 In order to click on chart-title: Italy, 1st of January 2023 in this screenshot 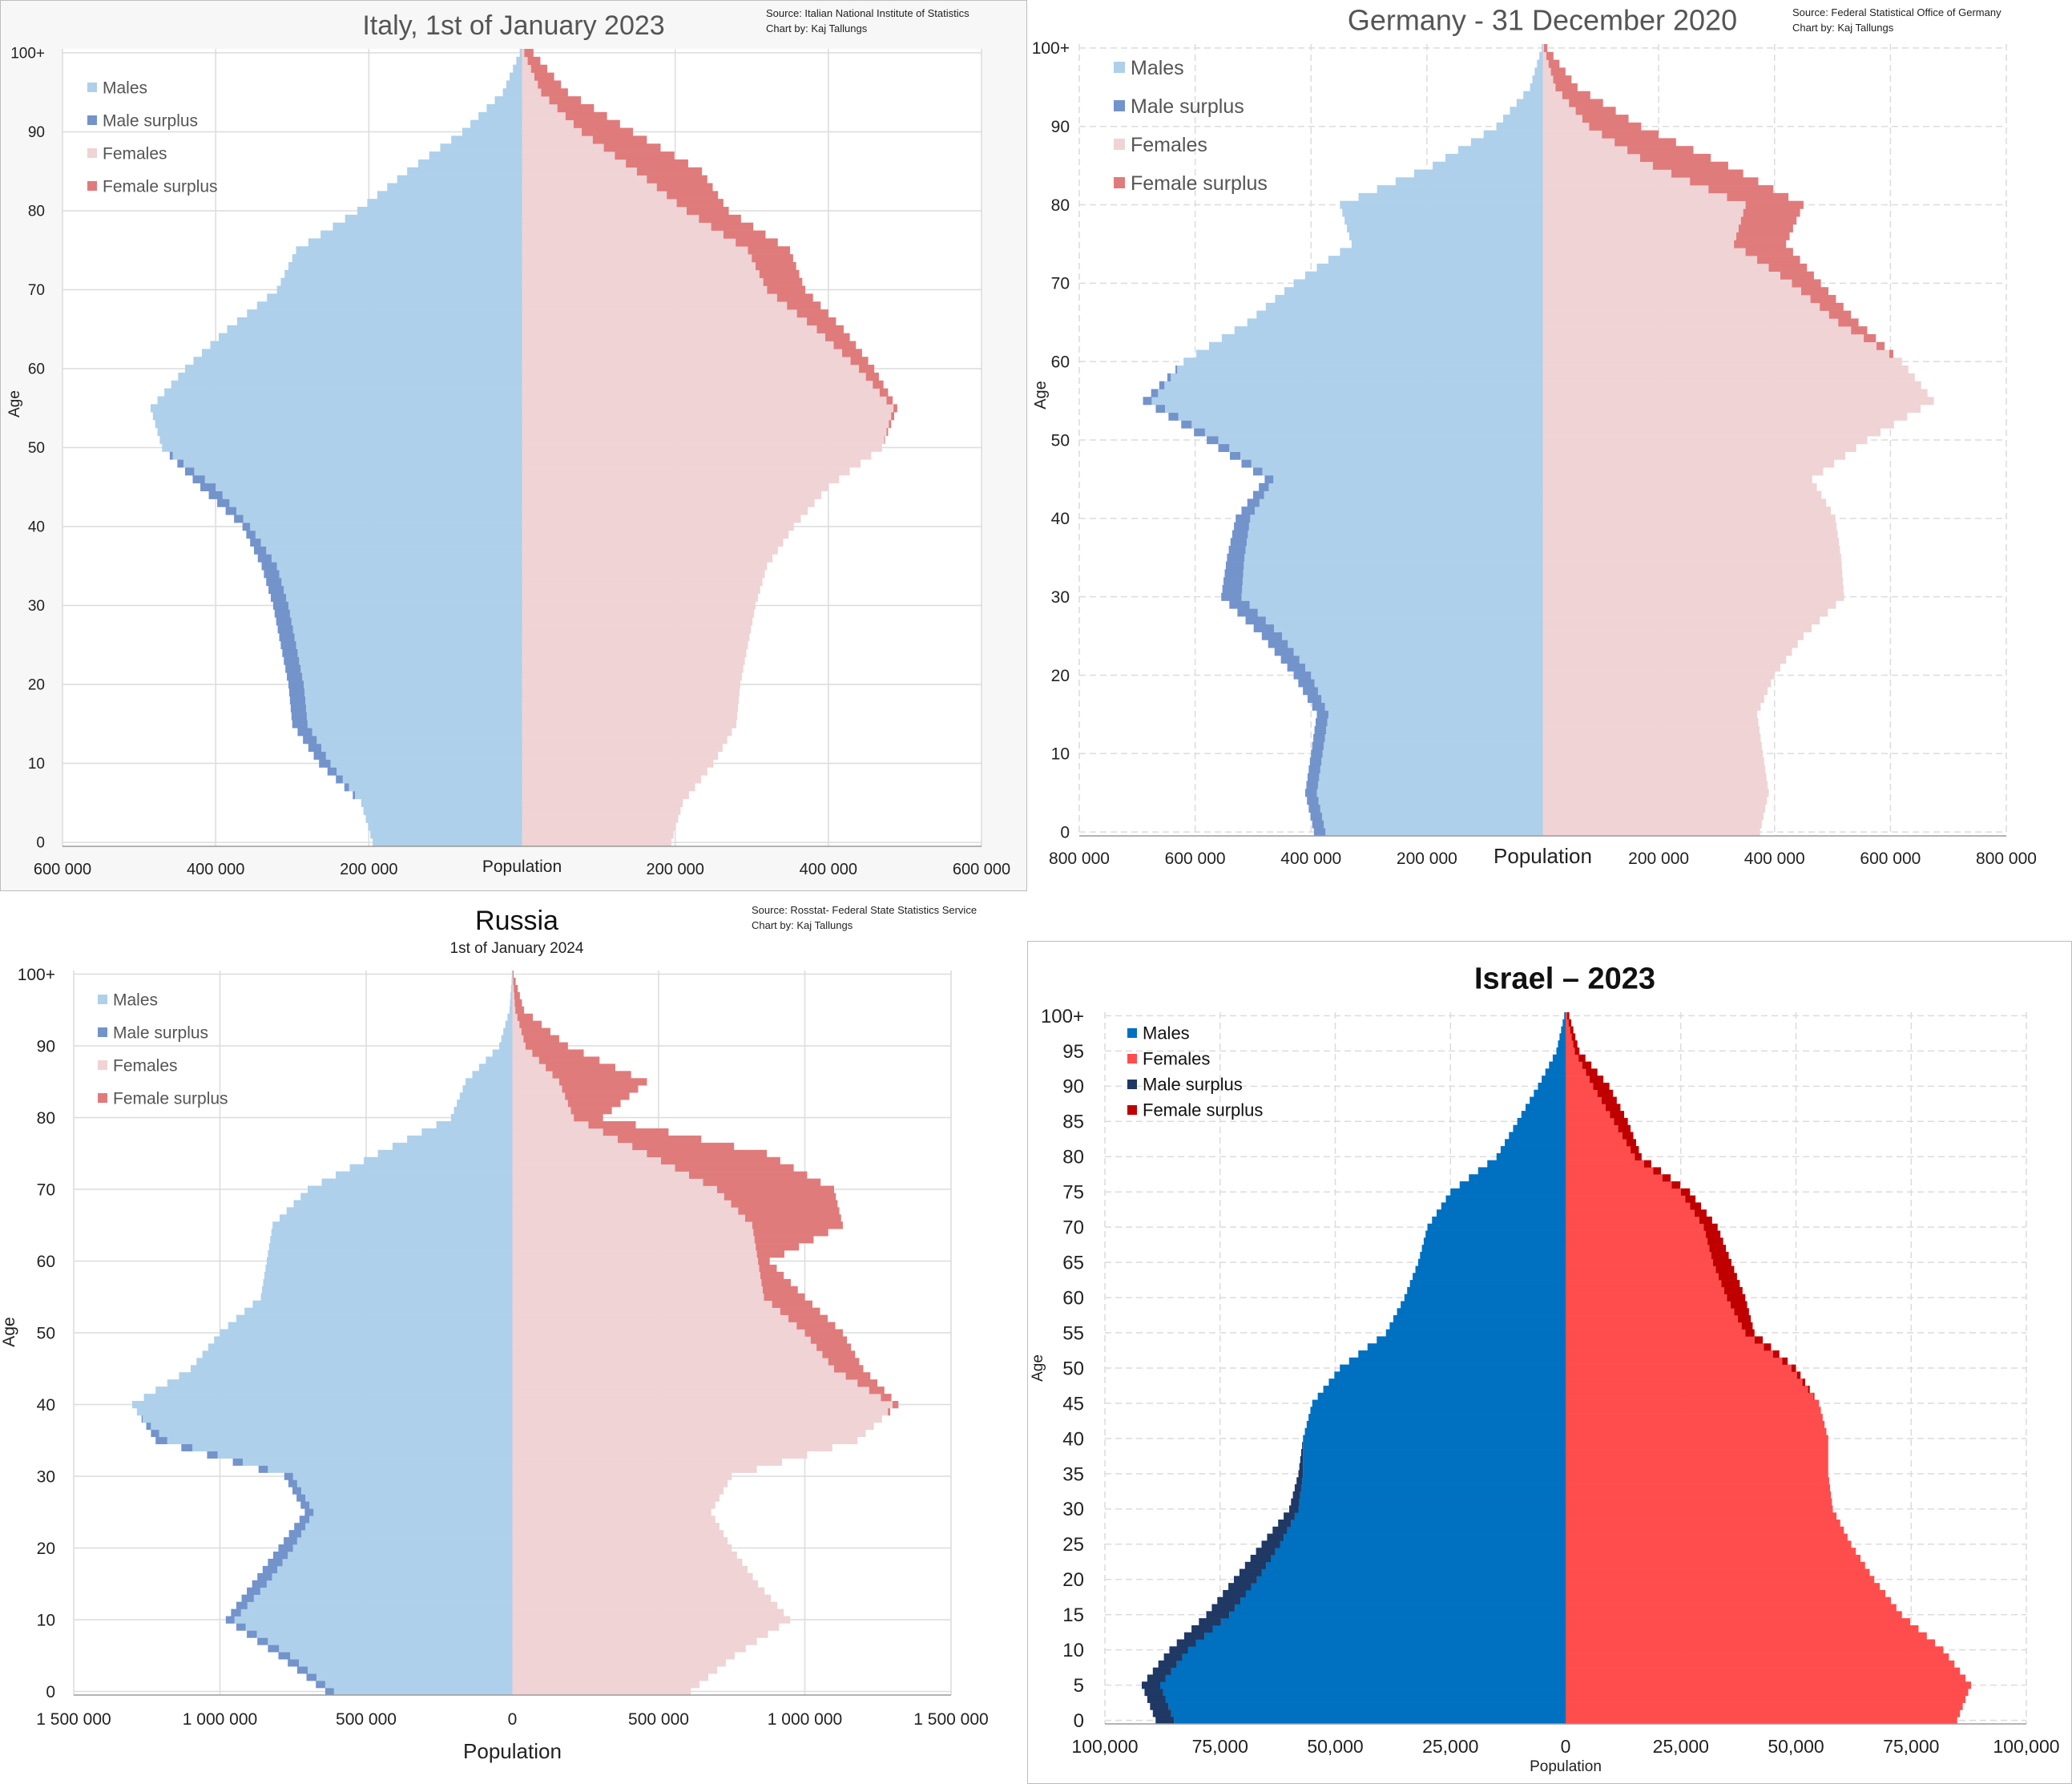, I will do `click(513, 26)`.